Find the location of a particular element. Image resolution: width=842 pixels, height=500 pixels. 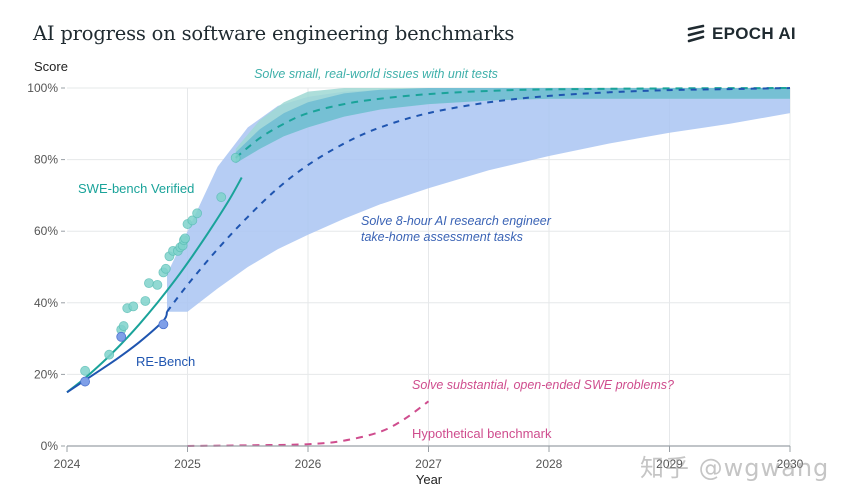

y-tick-label: 80% is located at coordinates (46, 160).